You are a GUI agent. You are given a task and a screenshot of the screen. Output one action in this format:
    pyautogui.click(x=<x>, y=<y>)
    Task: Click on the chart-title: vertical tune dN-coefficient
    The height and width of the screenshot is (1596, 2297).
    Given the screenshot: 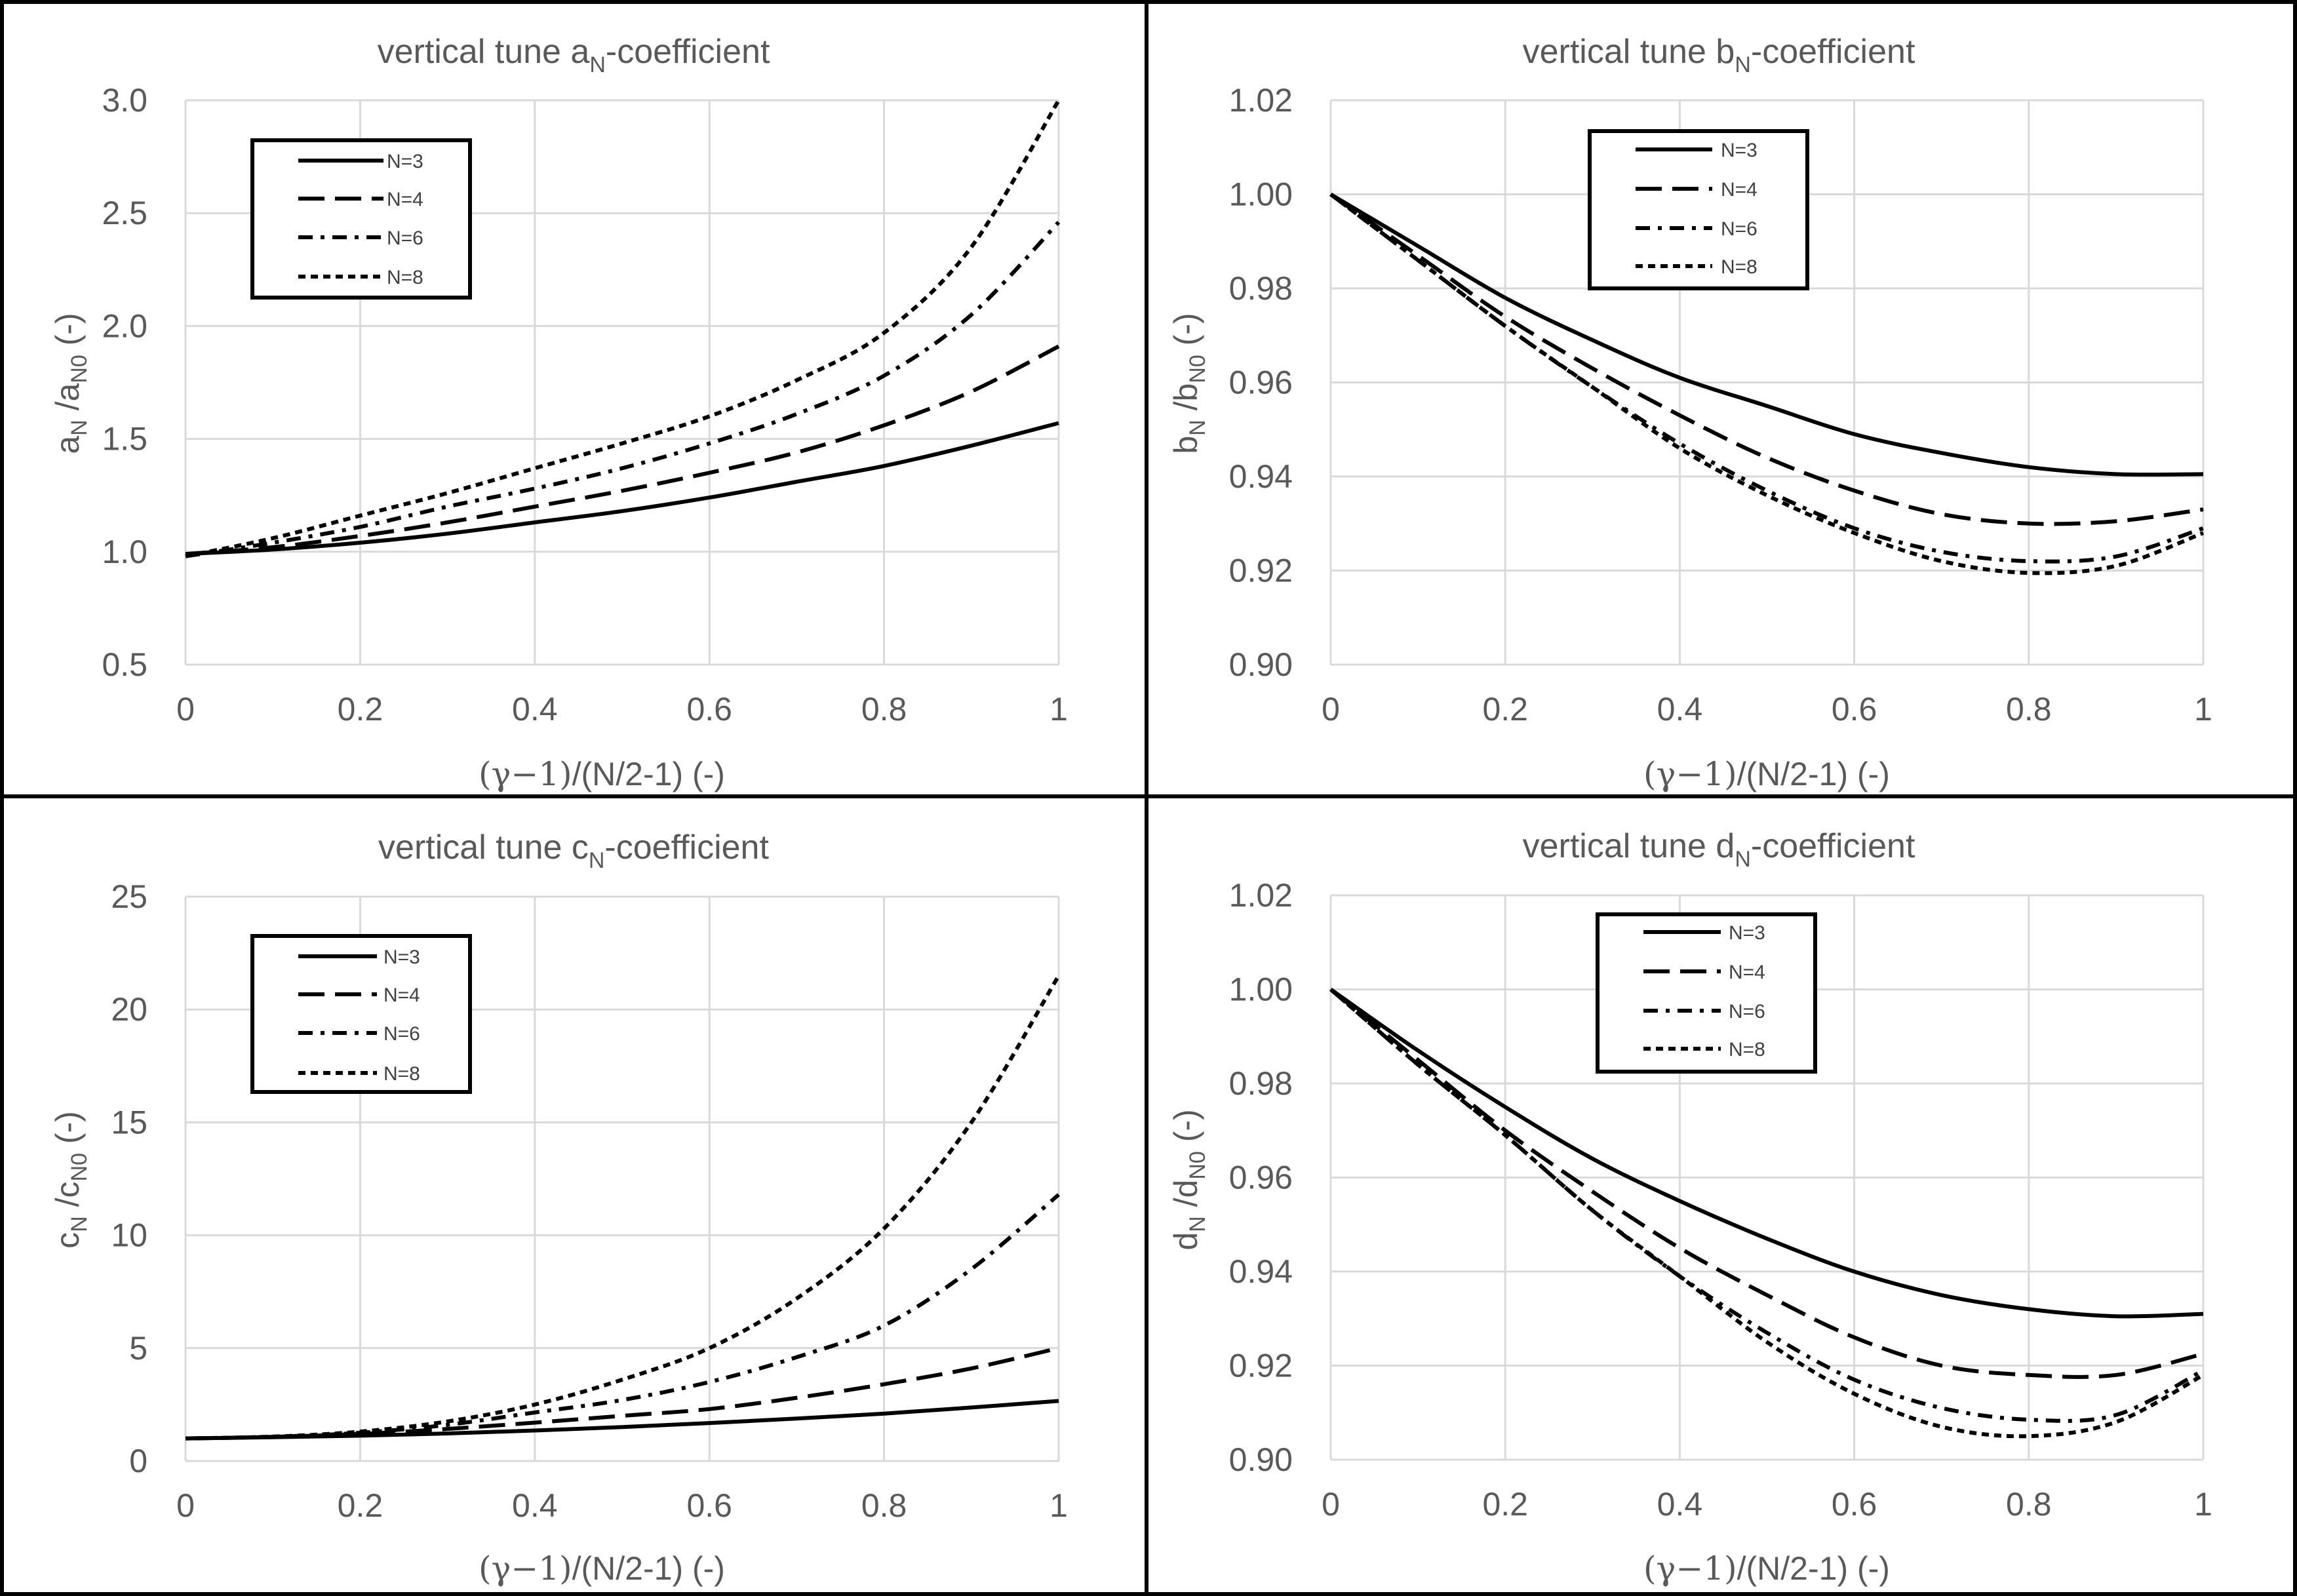 What is the action you would take?
    pyautogui.click(x=1719, y=849)
    